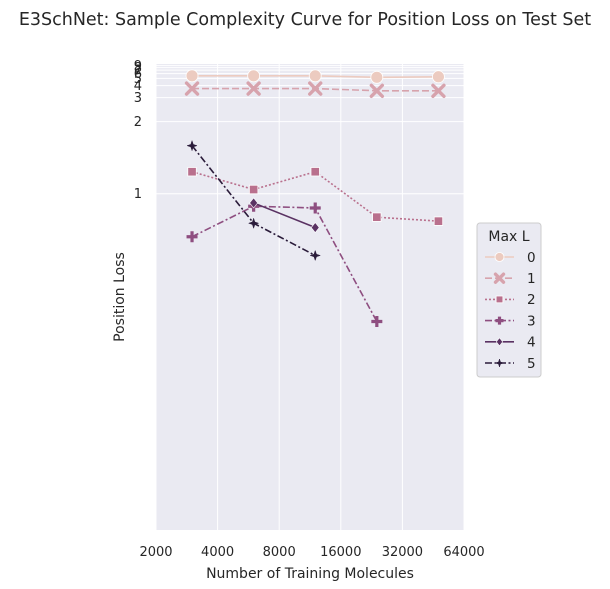  What do you see at coordinates (510, 279) in the screenshot?
I see `legend-item-1: 1` at bounding box center [510, 279].